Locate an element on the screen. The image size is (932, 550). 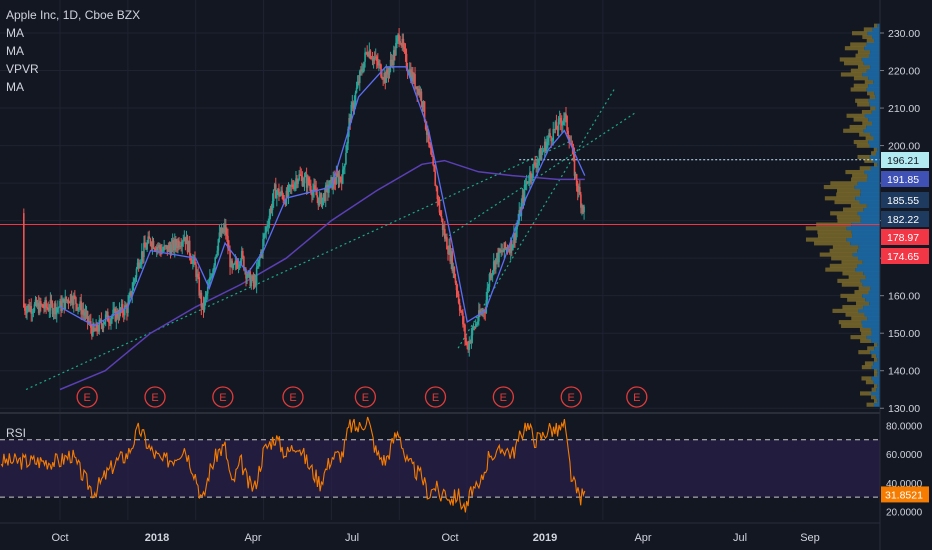
price-axis-tick-label: 210.00 is located at coordinates (904, 109).